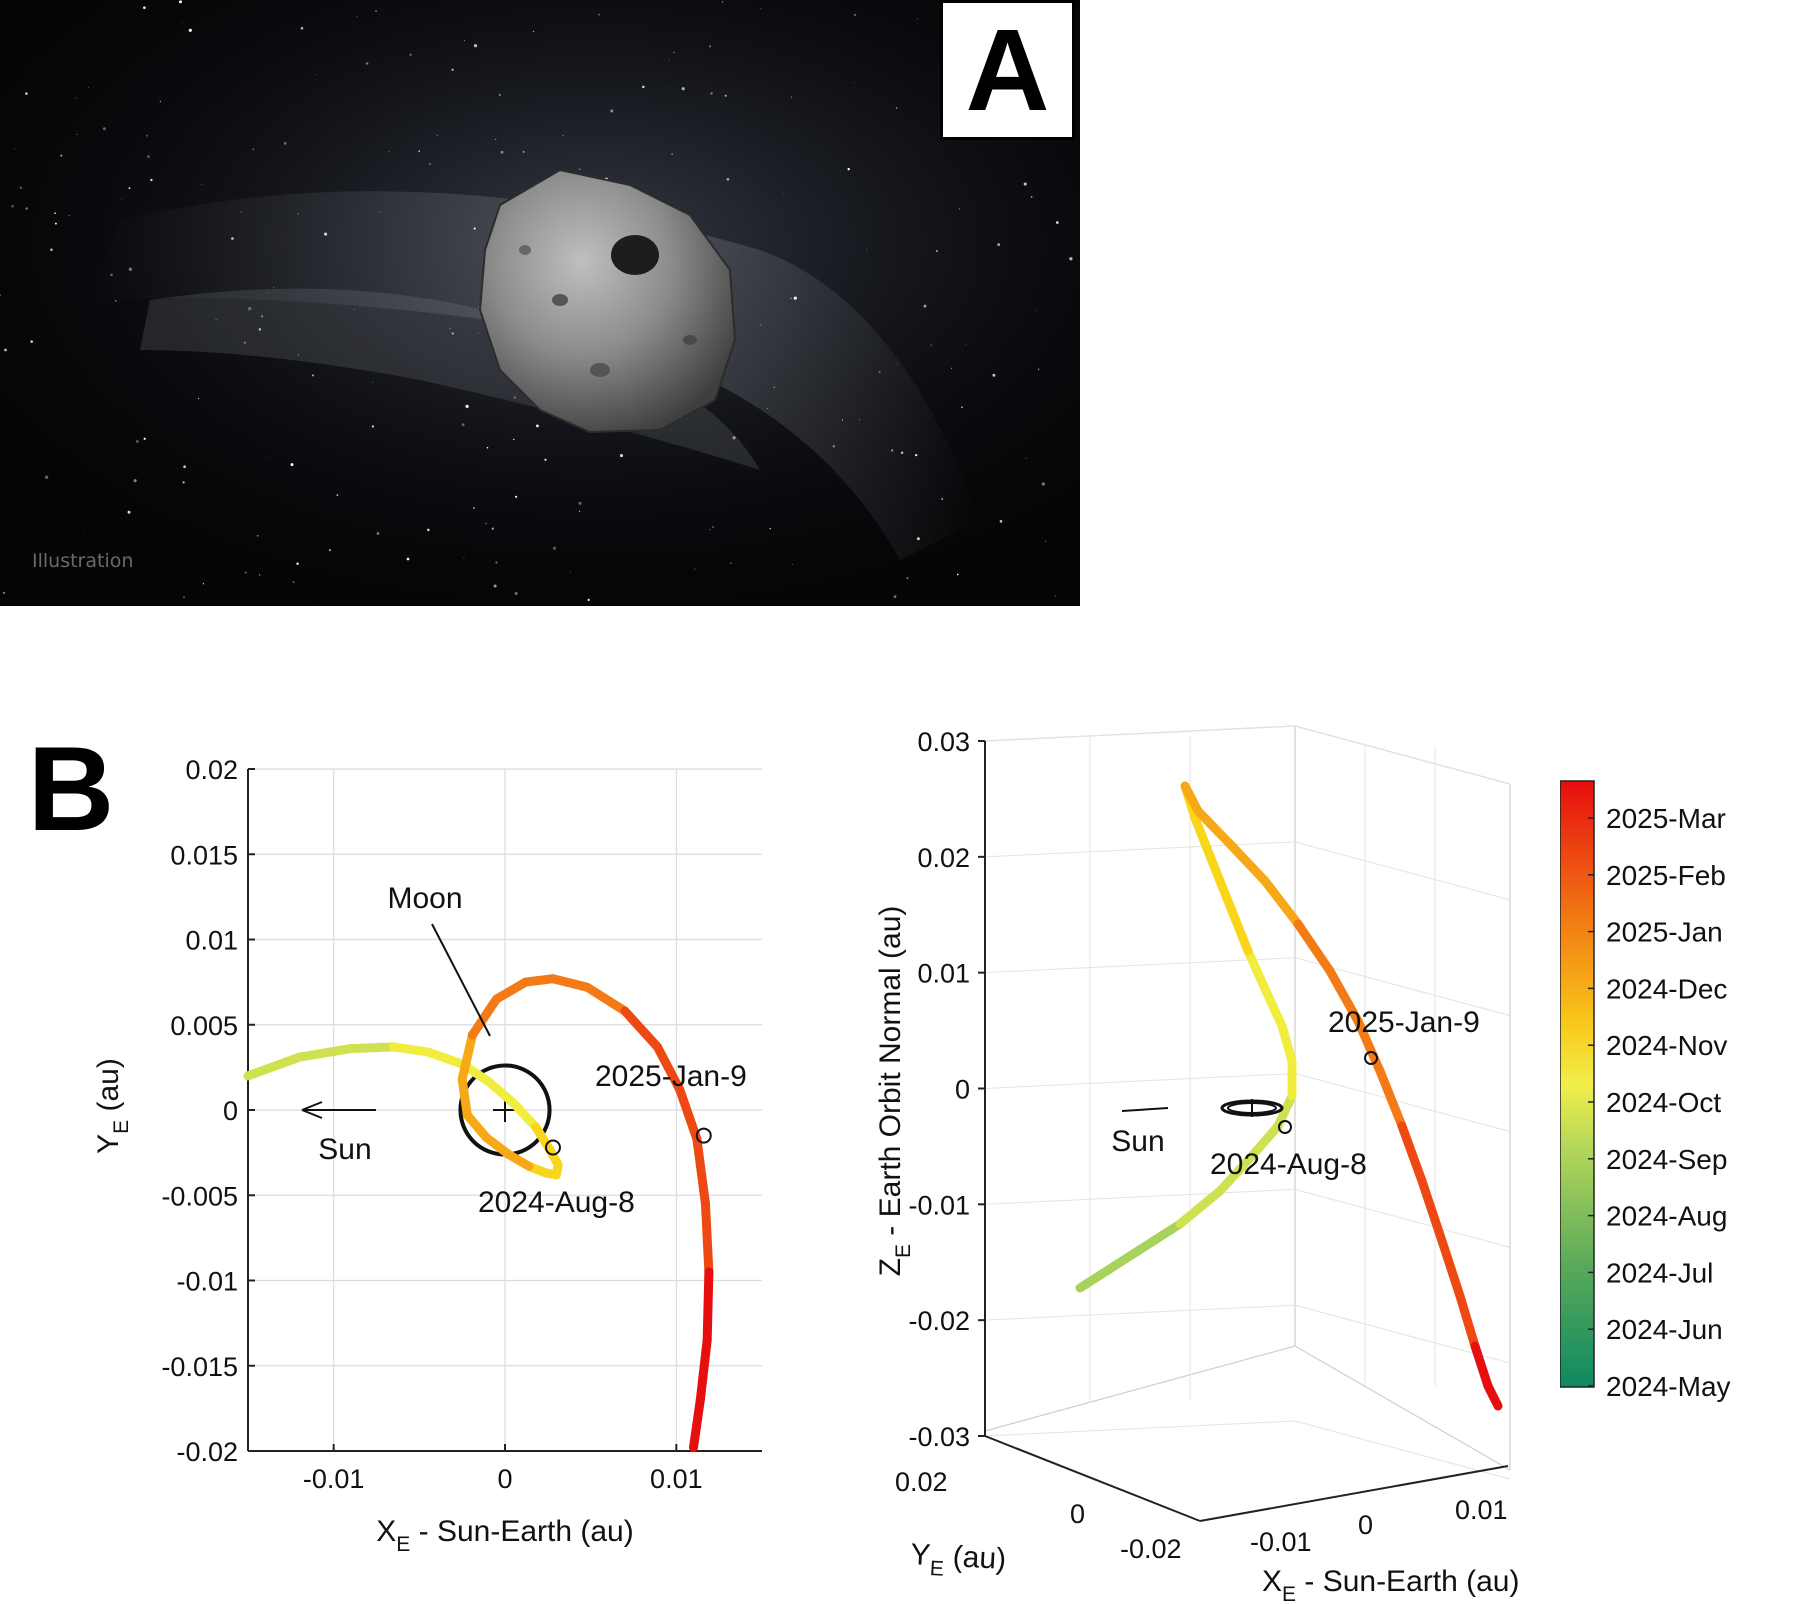  What do you see at coordinates (211, 941) in the screenshot?
I see `y-tick-label: 0.01` at bounding box center [211, 941].